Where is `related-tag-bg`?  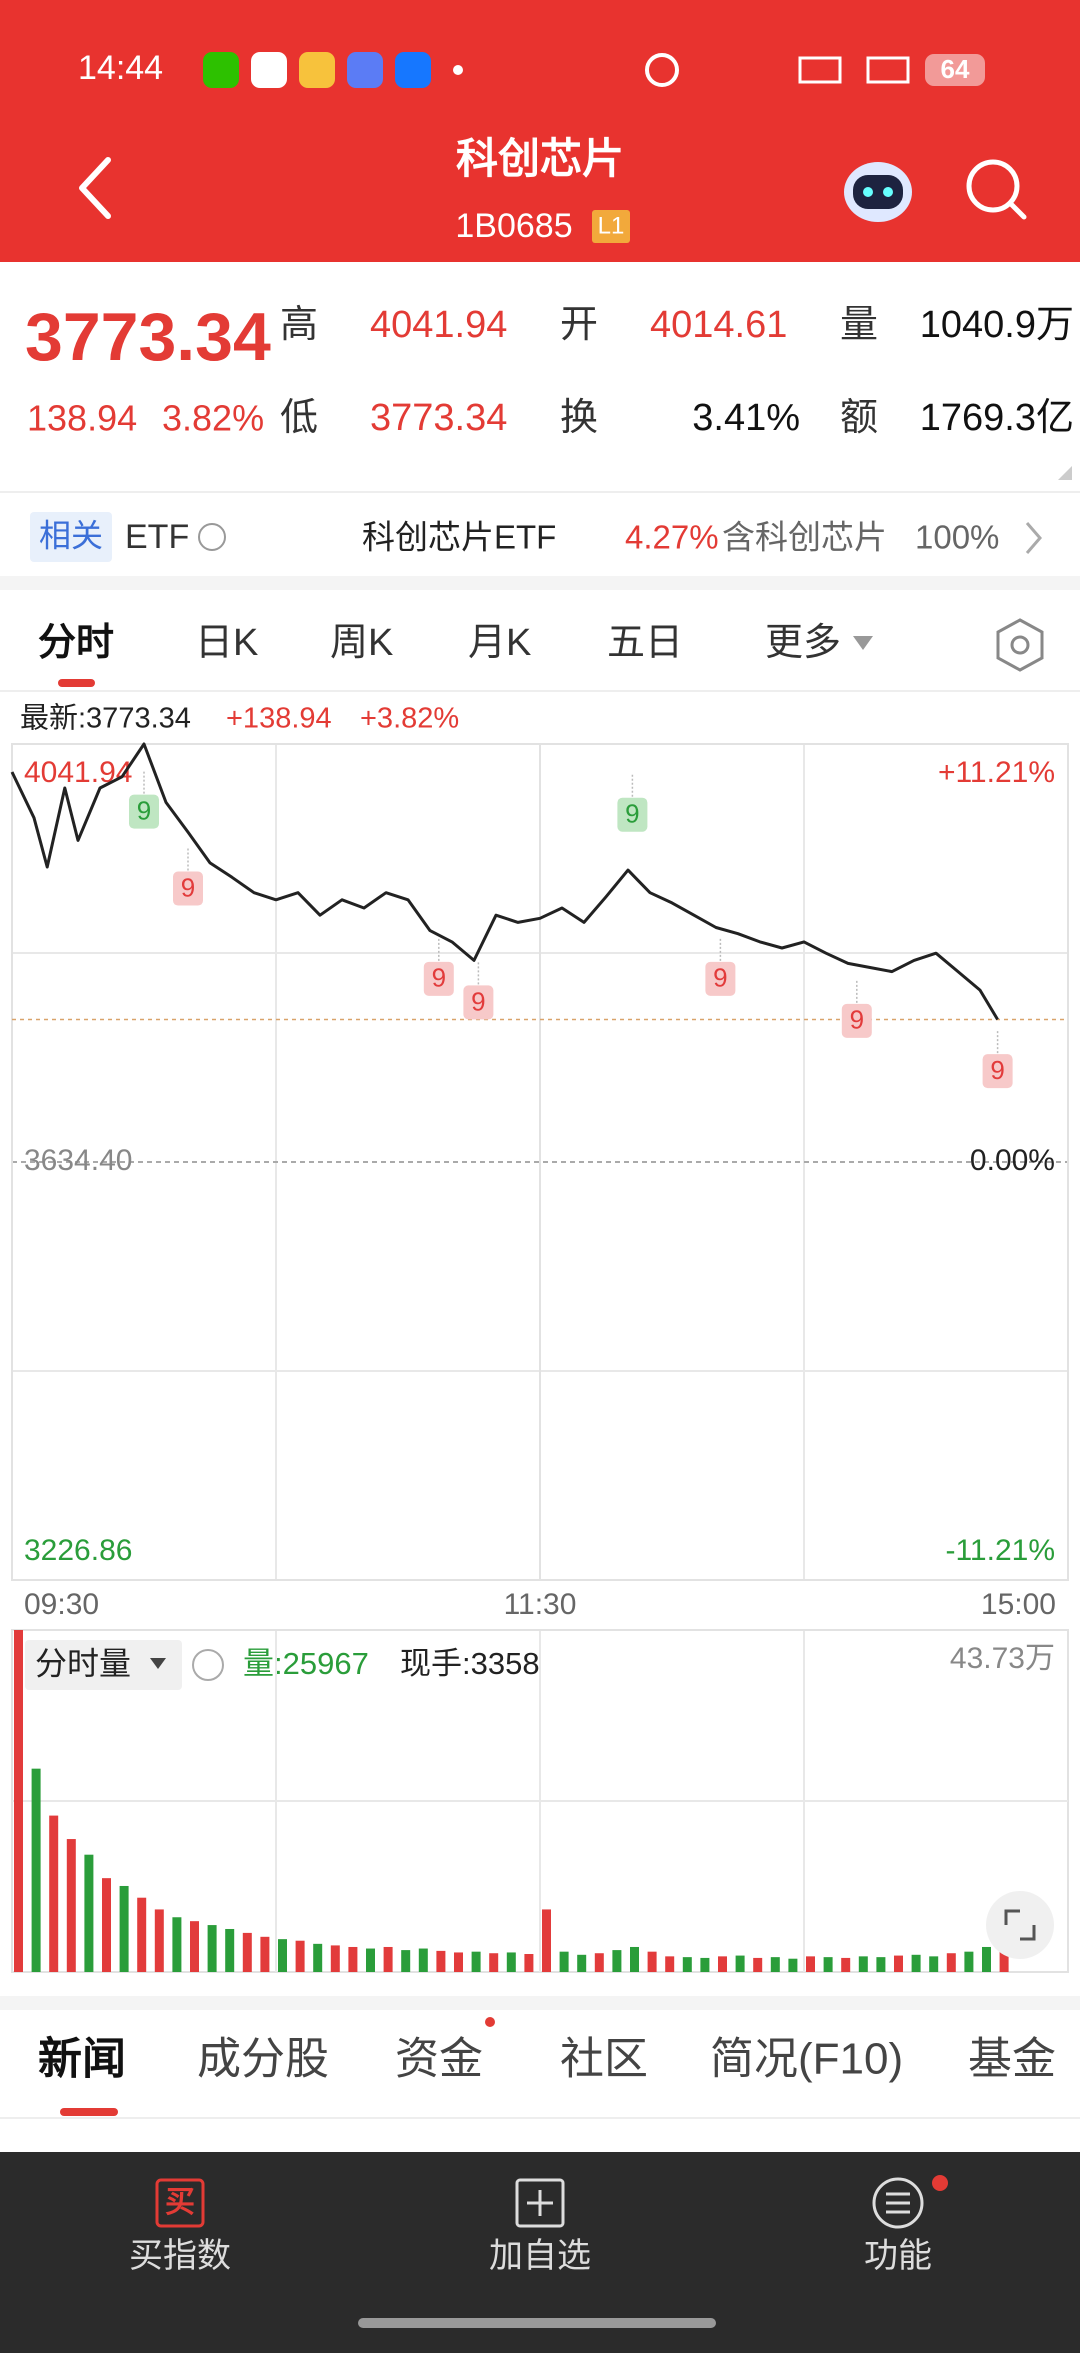
related-tag-bg is located at coordinates (71, 537).